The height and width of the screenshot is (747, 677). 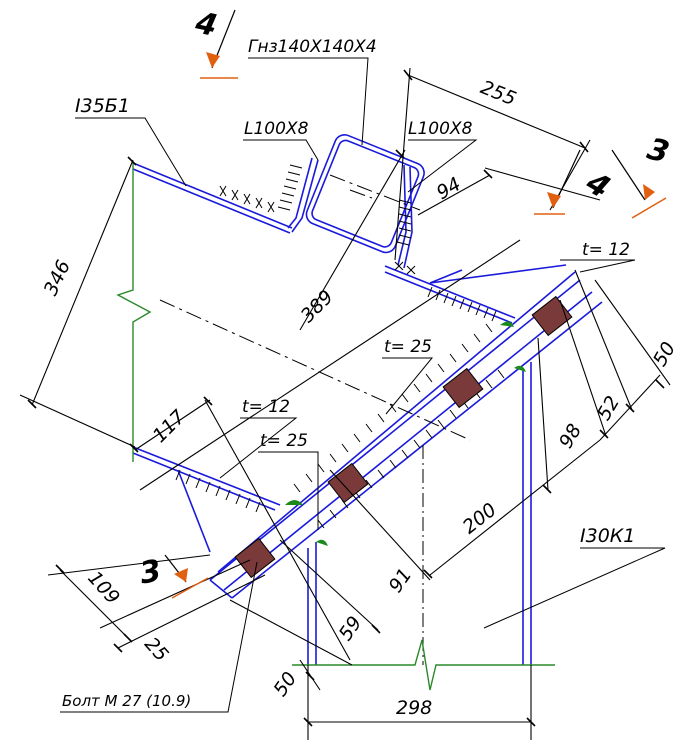 I want to click on section-3-left, so click(x=186, y=576).